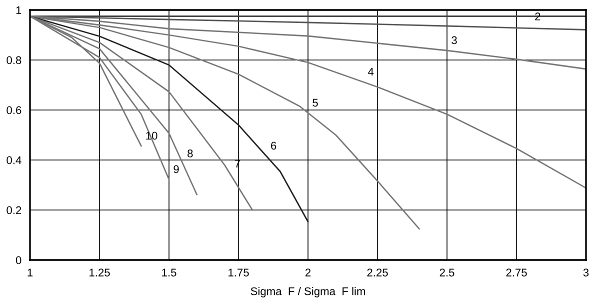  Describe the element at coordinates (19, 260) in the screenshot. I see `y-tick-label: 0` at that location.